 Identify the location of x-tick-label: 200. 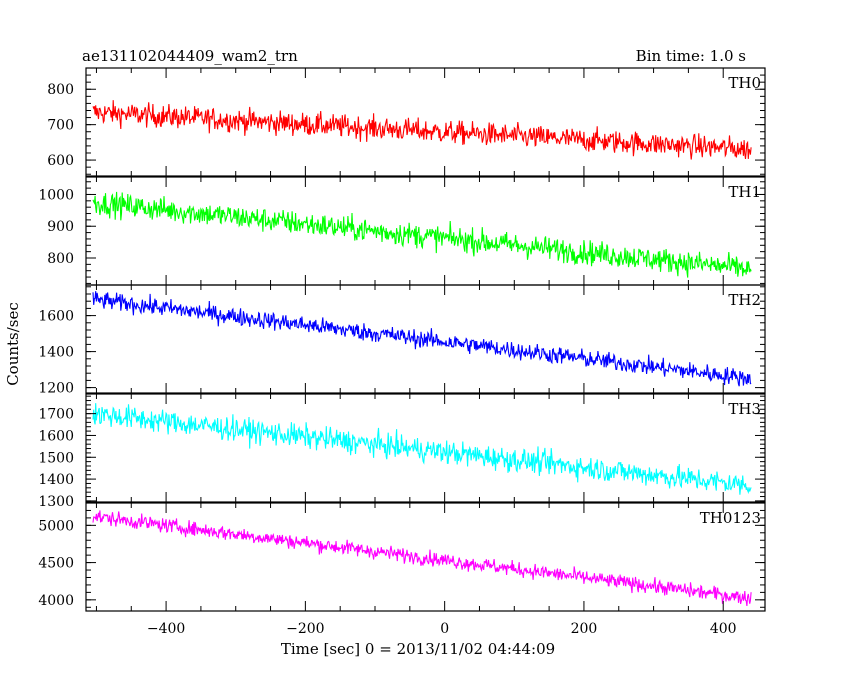
(584, 629).